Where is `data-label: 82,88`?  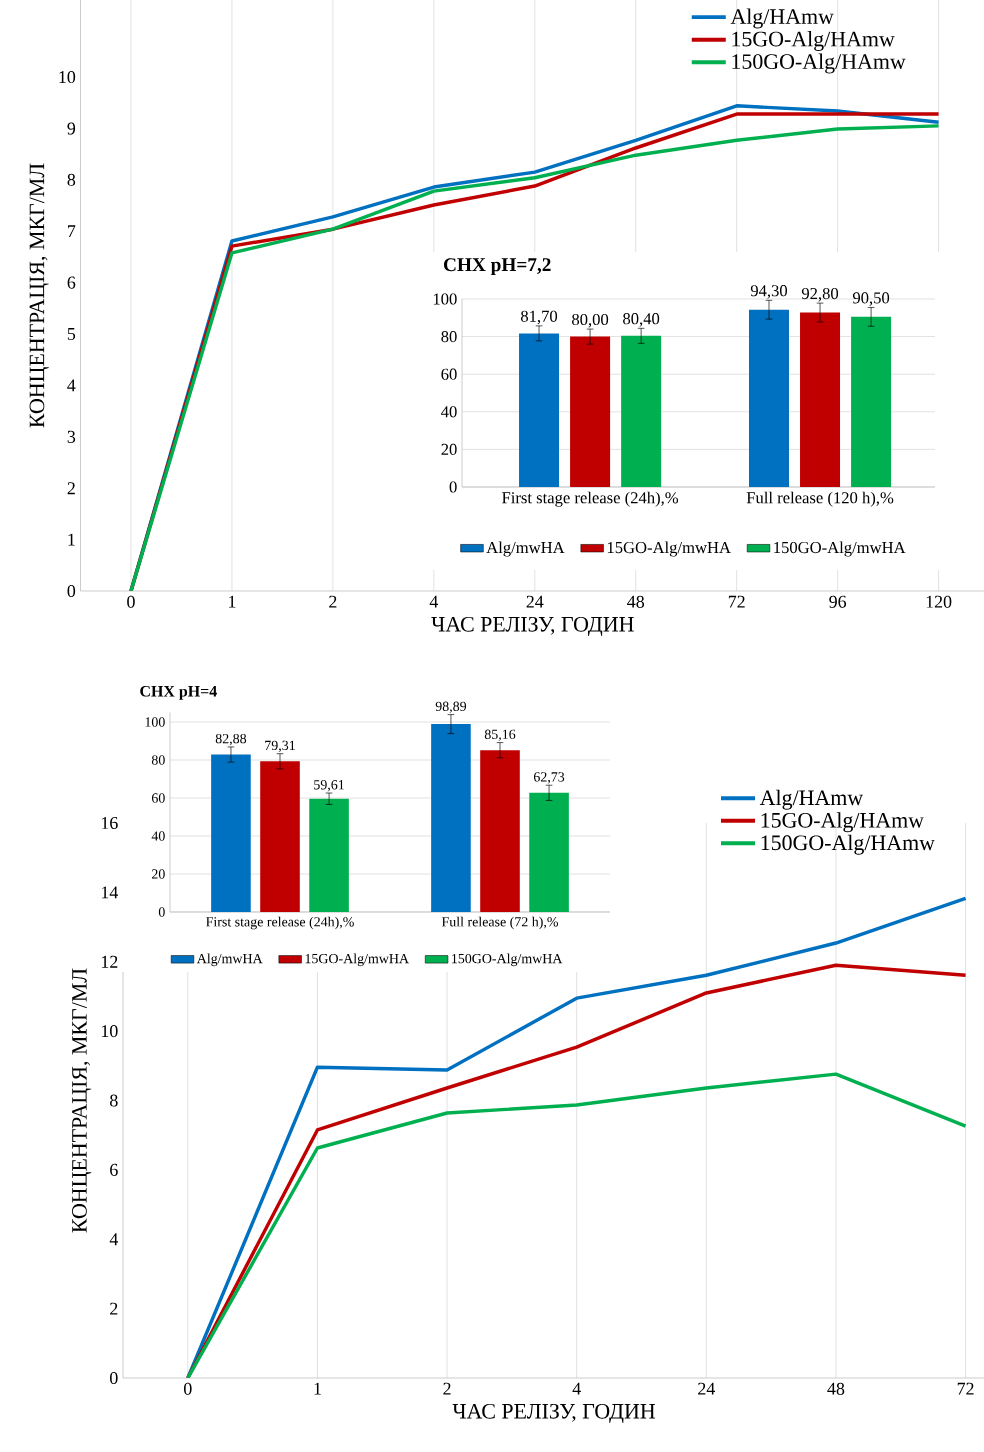
data-label: 82,88 is located at coordinates (231, 739).